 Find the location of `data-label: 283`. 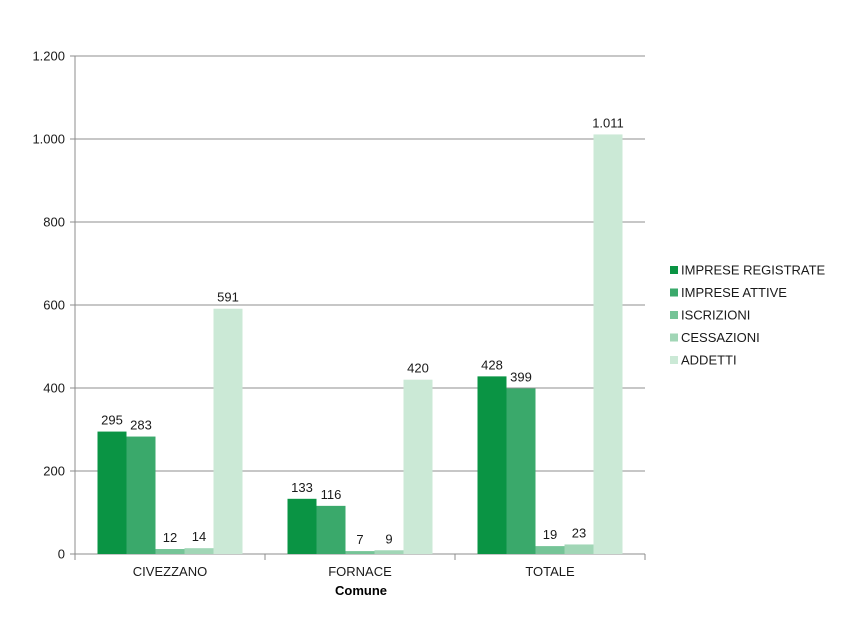

data-label: 283 is located at coordinates (141, 425).